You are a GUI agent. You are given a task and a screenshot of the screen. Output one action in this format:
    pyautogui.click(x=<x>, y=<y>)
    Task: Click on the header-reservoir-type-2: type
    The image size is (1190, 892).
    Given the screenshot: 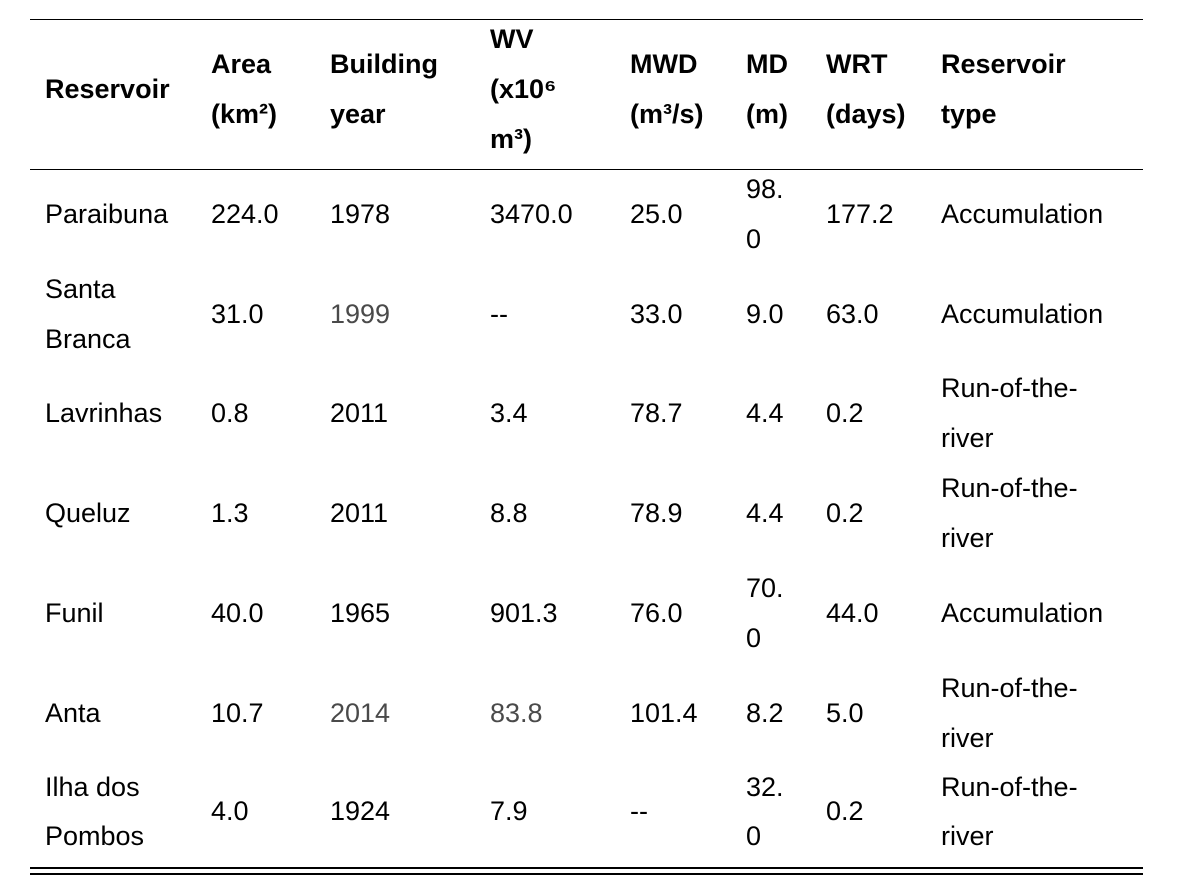 What is the action you would take?
    pyautogui.click(x=969, y=114)
    